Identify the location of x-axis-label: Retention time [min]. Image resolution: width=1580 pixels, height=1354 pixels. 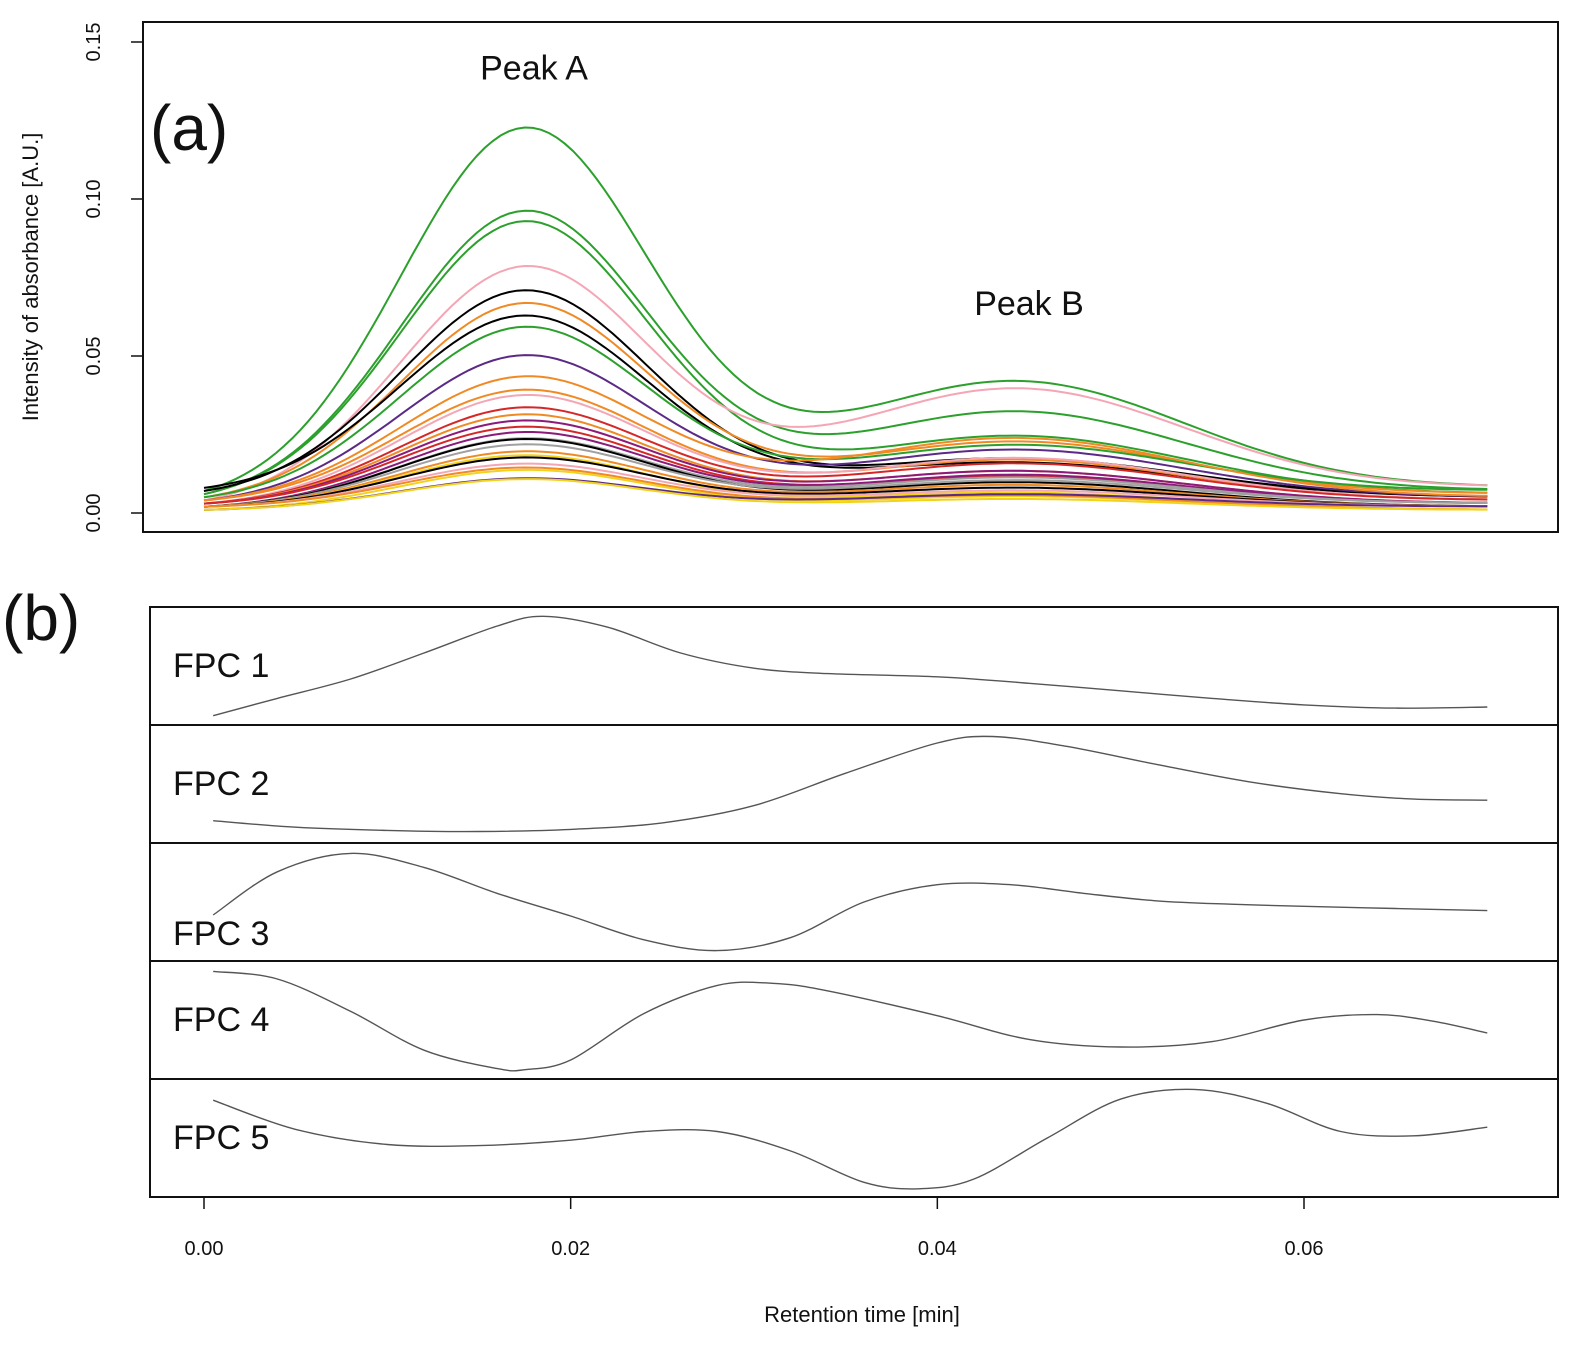
(862, 1314).